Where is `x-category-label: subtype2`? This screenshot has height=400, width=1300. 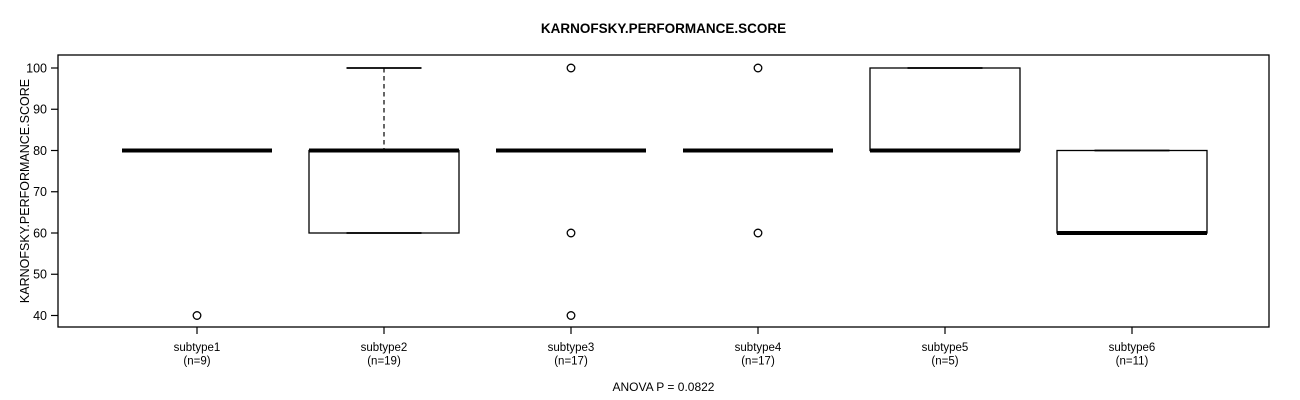
x-category-label: subtype2 is located at coordinates (384, 348).